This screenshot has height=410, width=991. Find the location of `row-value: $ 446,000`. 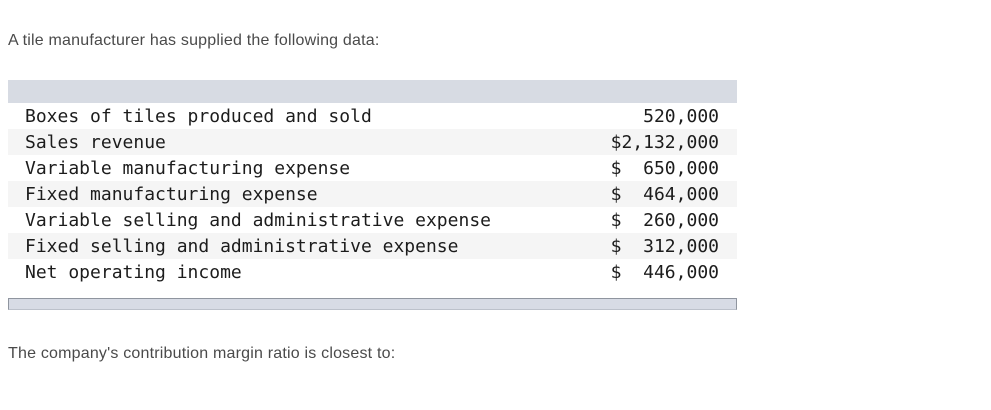

row-value: $ 446,000 is located at coordinates (664, 272).